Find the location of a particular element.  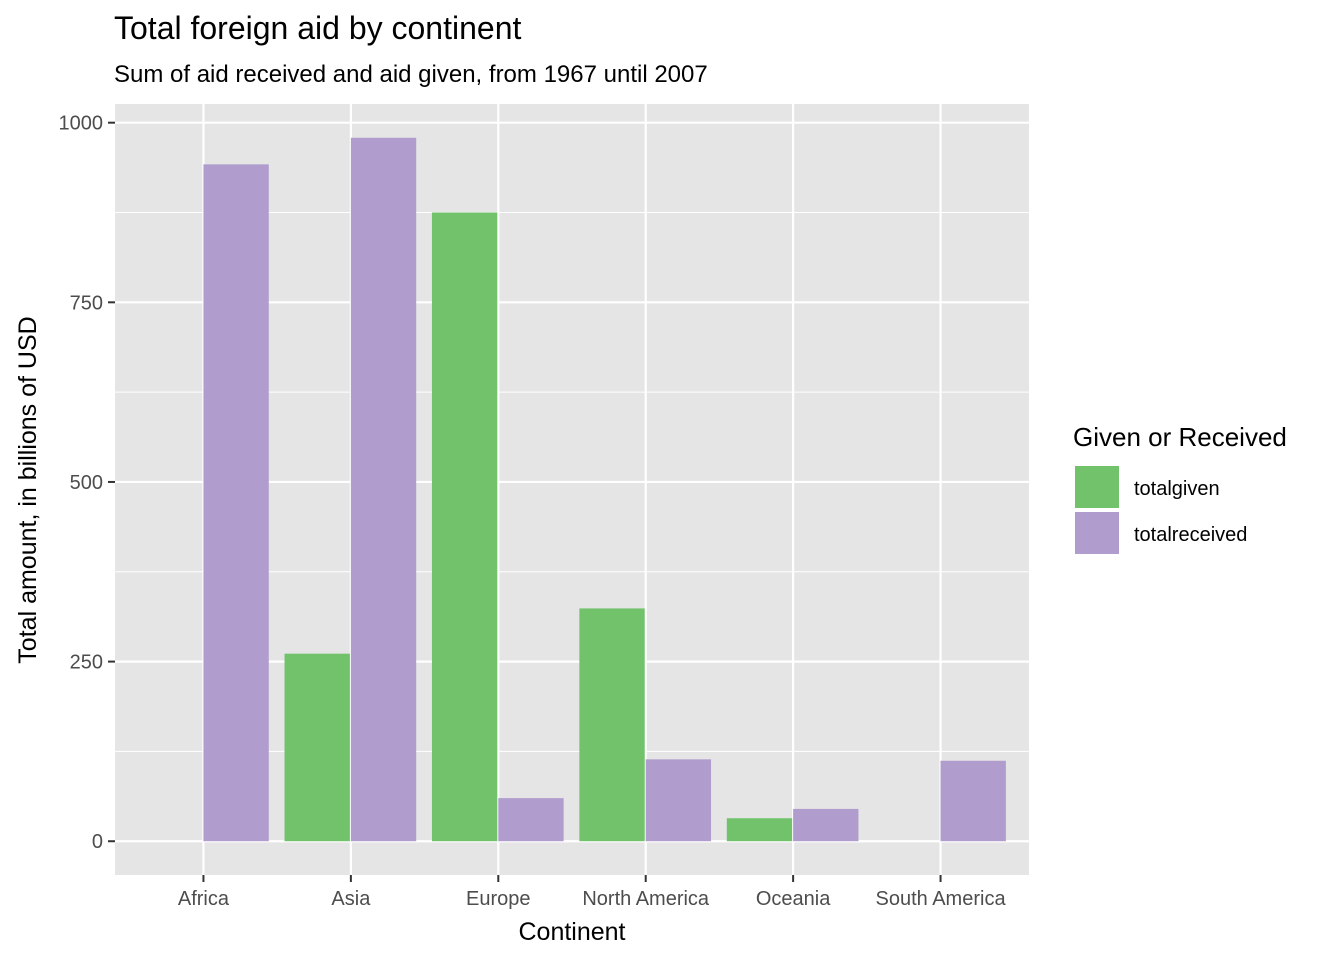

x-tick-label: Europe is located at coordinates (498, 899).